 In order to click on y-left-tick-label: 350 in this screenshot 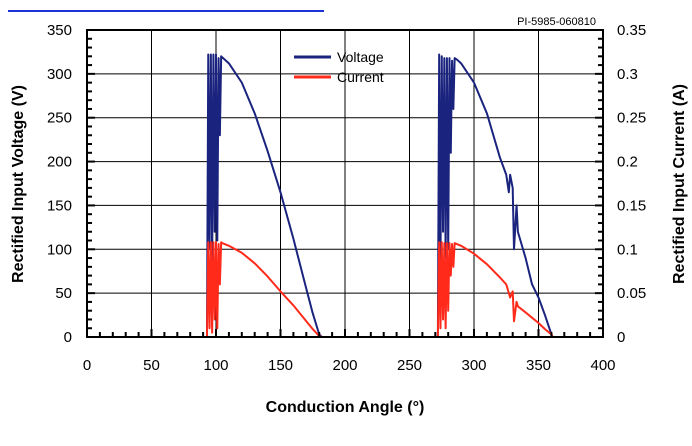, I will do `click(59, 30)`.